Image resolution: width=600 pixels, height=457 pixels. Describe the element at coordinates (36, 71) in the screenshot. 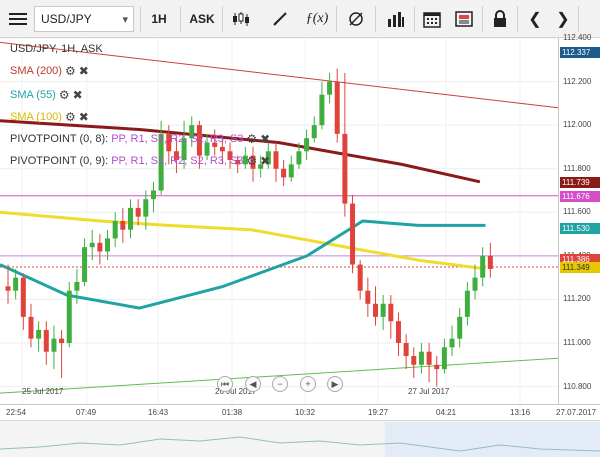

I see `legend-sma200-label: SMA (200)` at that location.